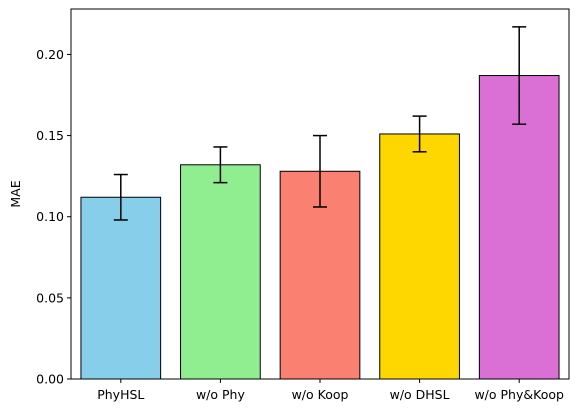  What do you see at coordinates (121, 288) in the screenshot?
I see `bar-phyhsl` at bounding box center [121, 288].